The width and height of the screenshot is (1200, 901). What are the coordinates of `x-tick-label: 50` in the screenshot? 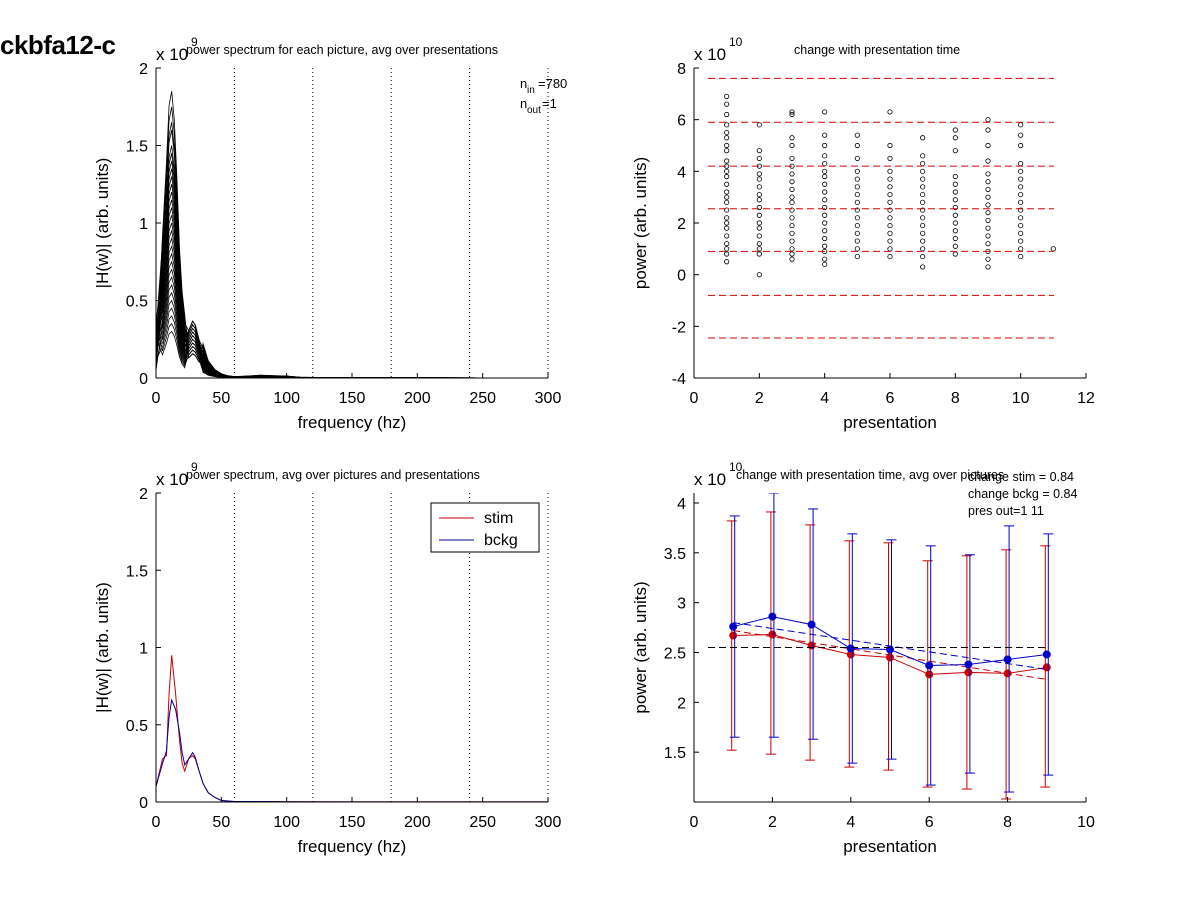 It's located at (221, 398).